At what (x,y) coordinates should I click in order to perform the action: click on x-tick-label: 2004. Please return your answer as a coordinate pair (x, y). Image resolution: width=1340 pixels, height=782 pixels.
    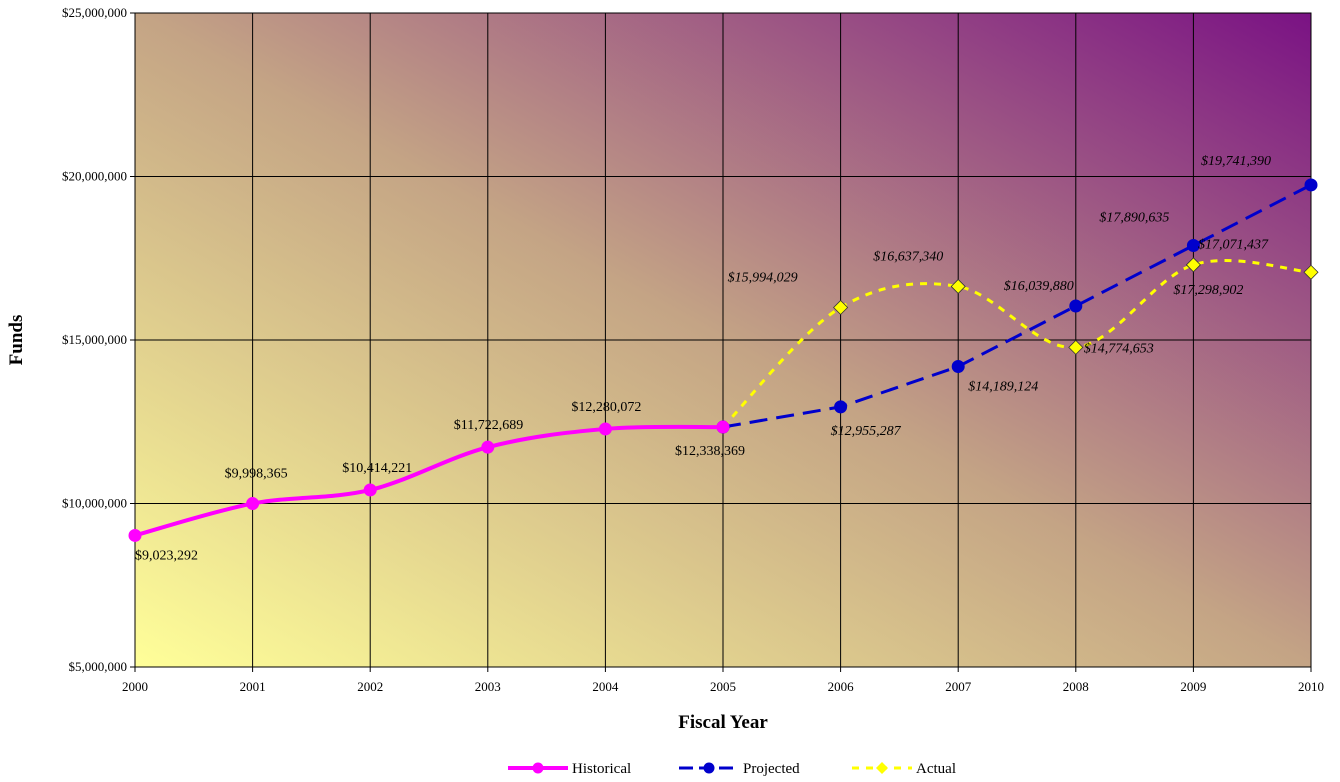
    Looking at the image, I should click on (605, 686).